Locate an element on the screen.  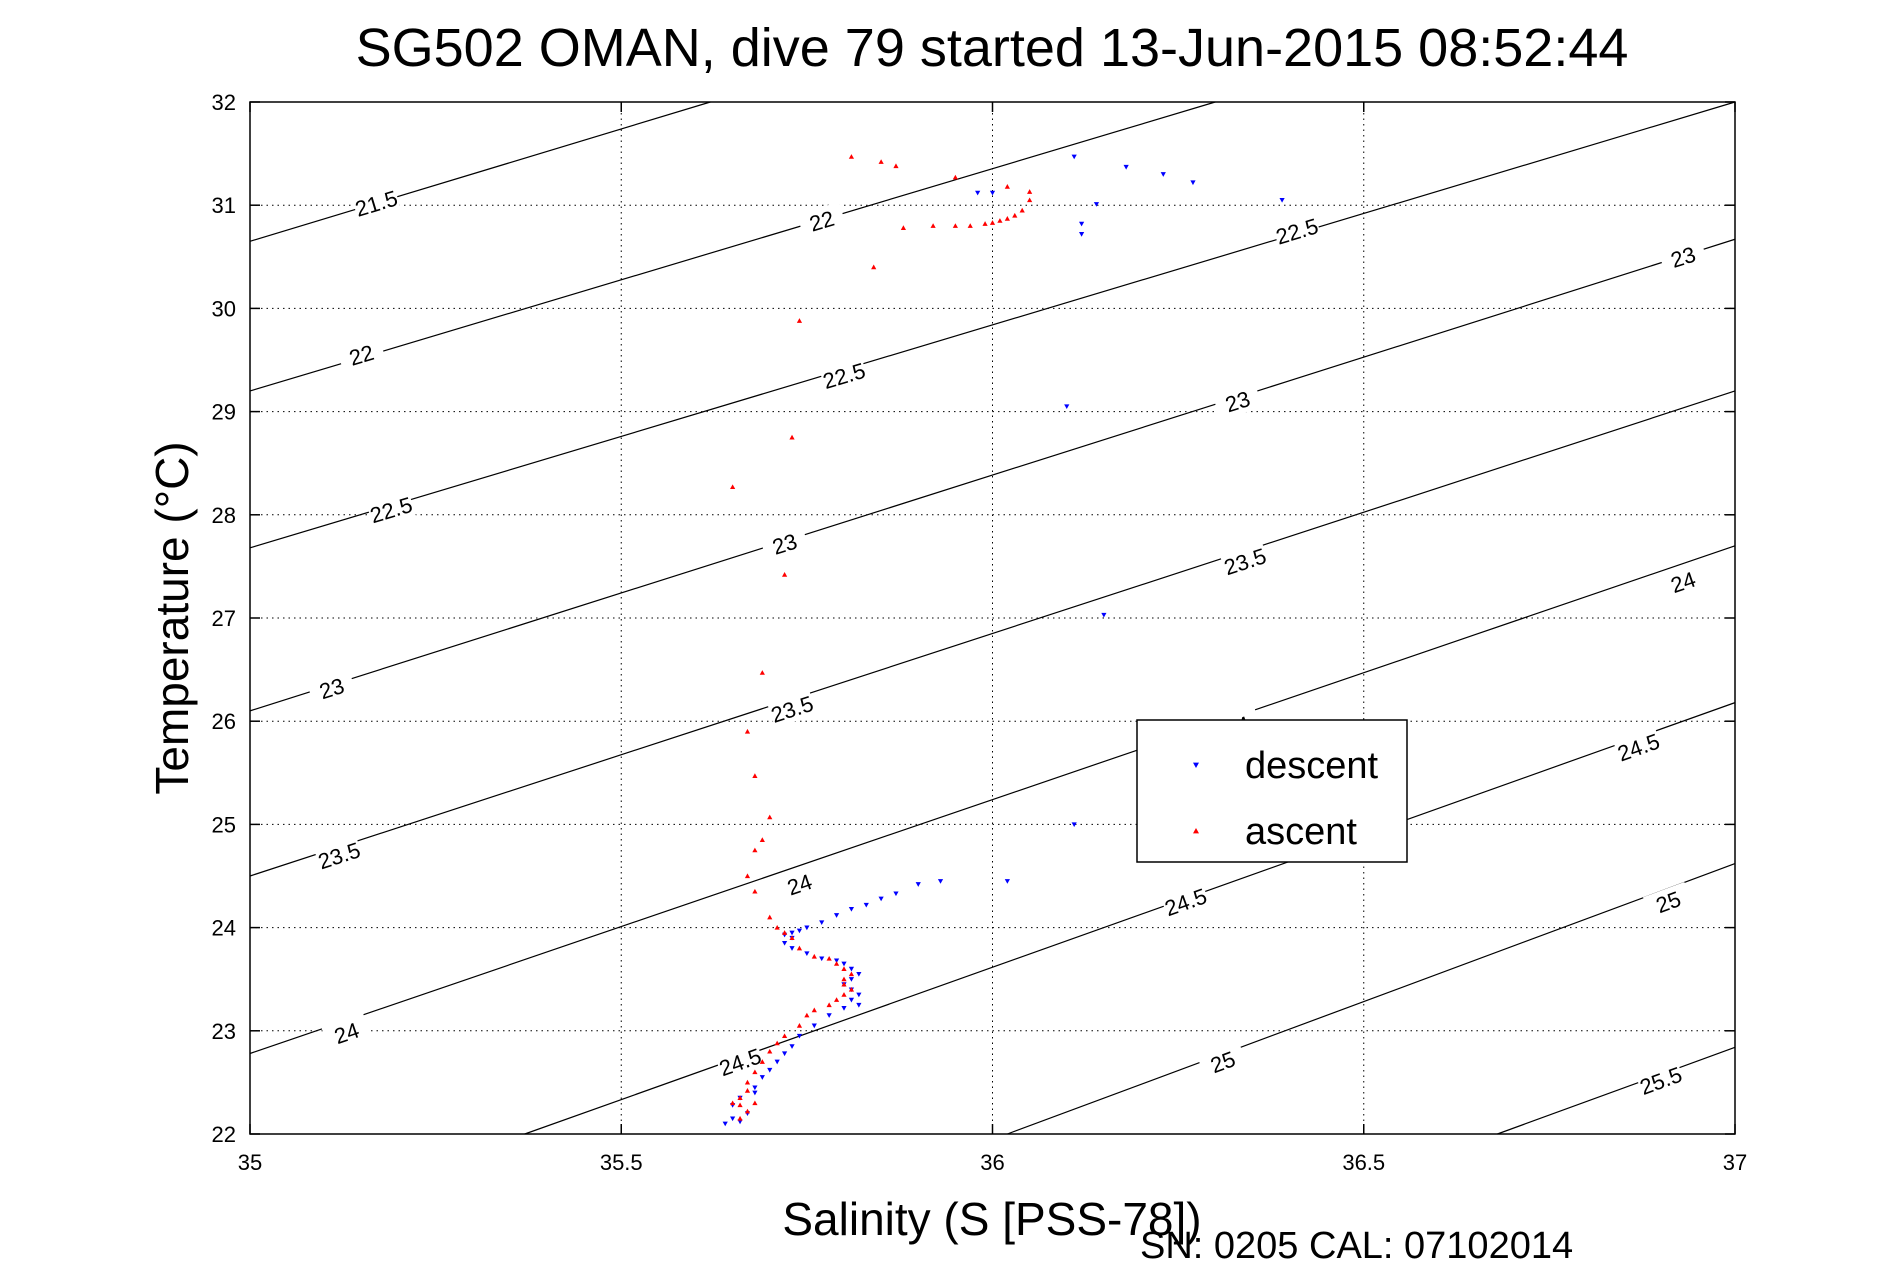
x-tick-label: 35.5 is located at coordinates (621, 1162).